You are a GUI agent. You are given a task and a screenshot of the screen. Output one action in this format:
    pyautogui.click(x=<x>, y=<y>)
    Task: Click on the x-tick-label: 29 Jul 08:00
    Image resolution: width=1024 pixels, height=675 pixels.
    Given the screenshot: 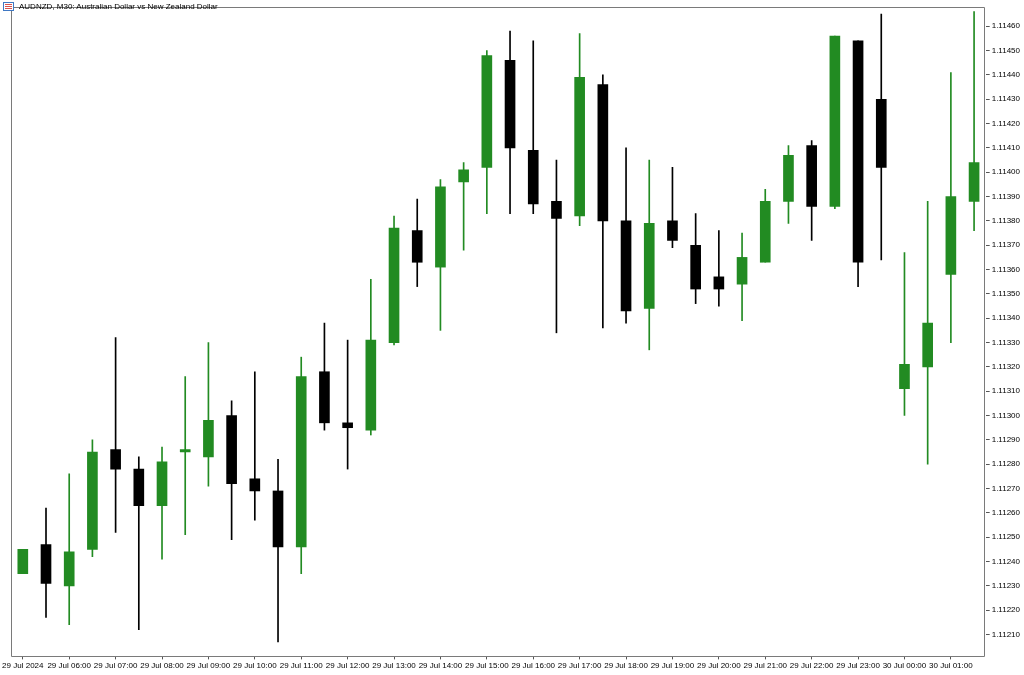 What is the action you would take?
    pyautogui.click(x=162, y=666)
    